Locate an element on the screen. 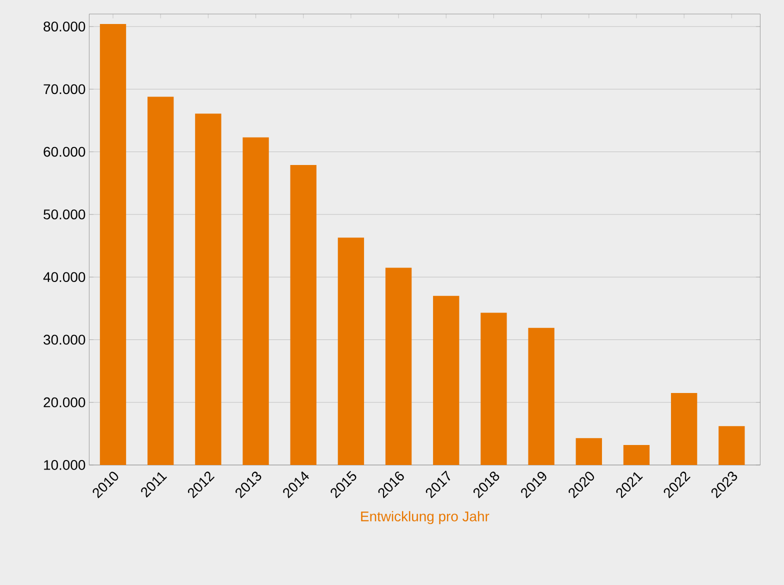 The height and width of the screenshot is (585, 784). y-tick-label: 80.000 is located at coordinates (65, 27).